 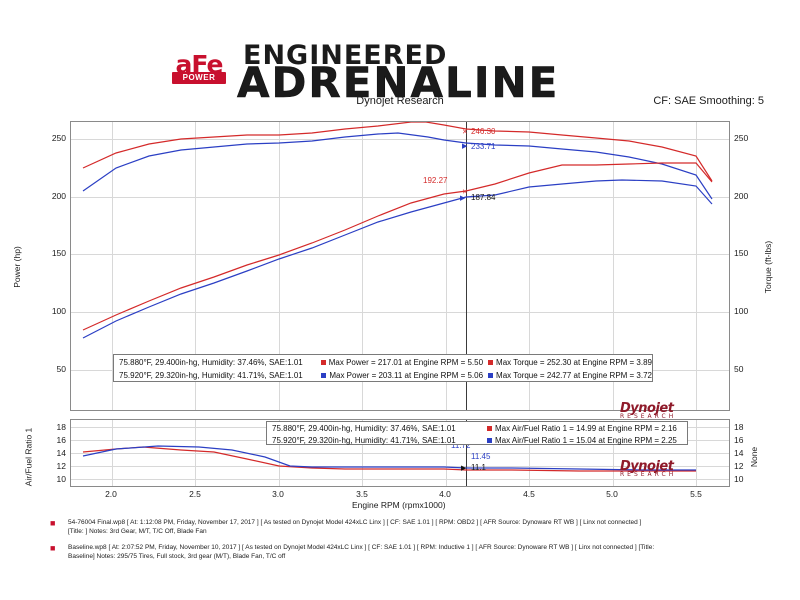 What do you see at coordinates (446, 266) in the screenshot?
I see `gridline-x-4.0` at bounding box center [446, 266].